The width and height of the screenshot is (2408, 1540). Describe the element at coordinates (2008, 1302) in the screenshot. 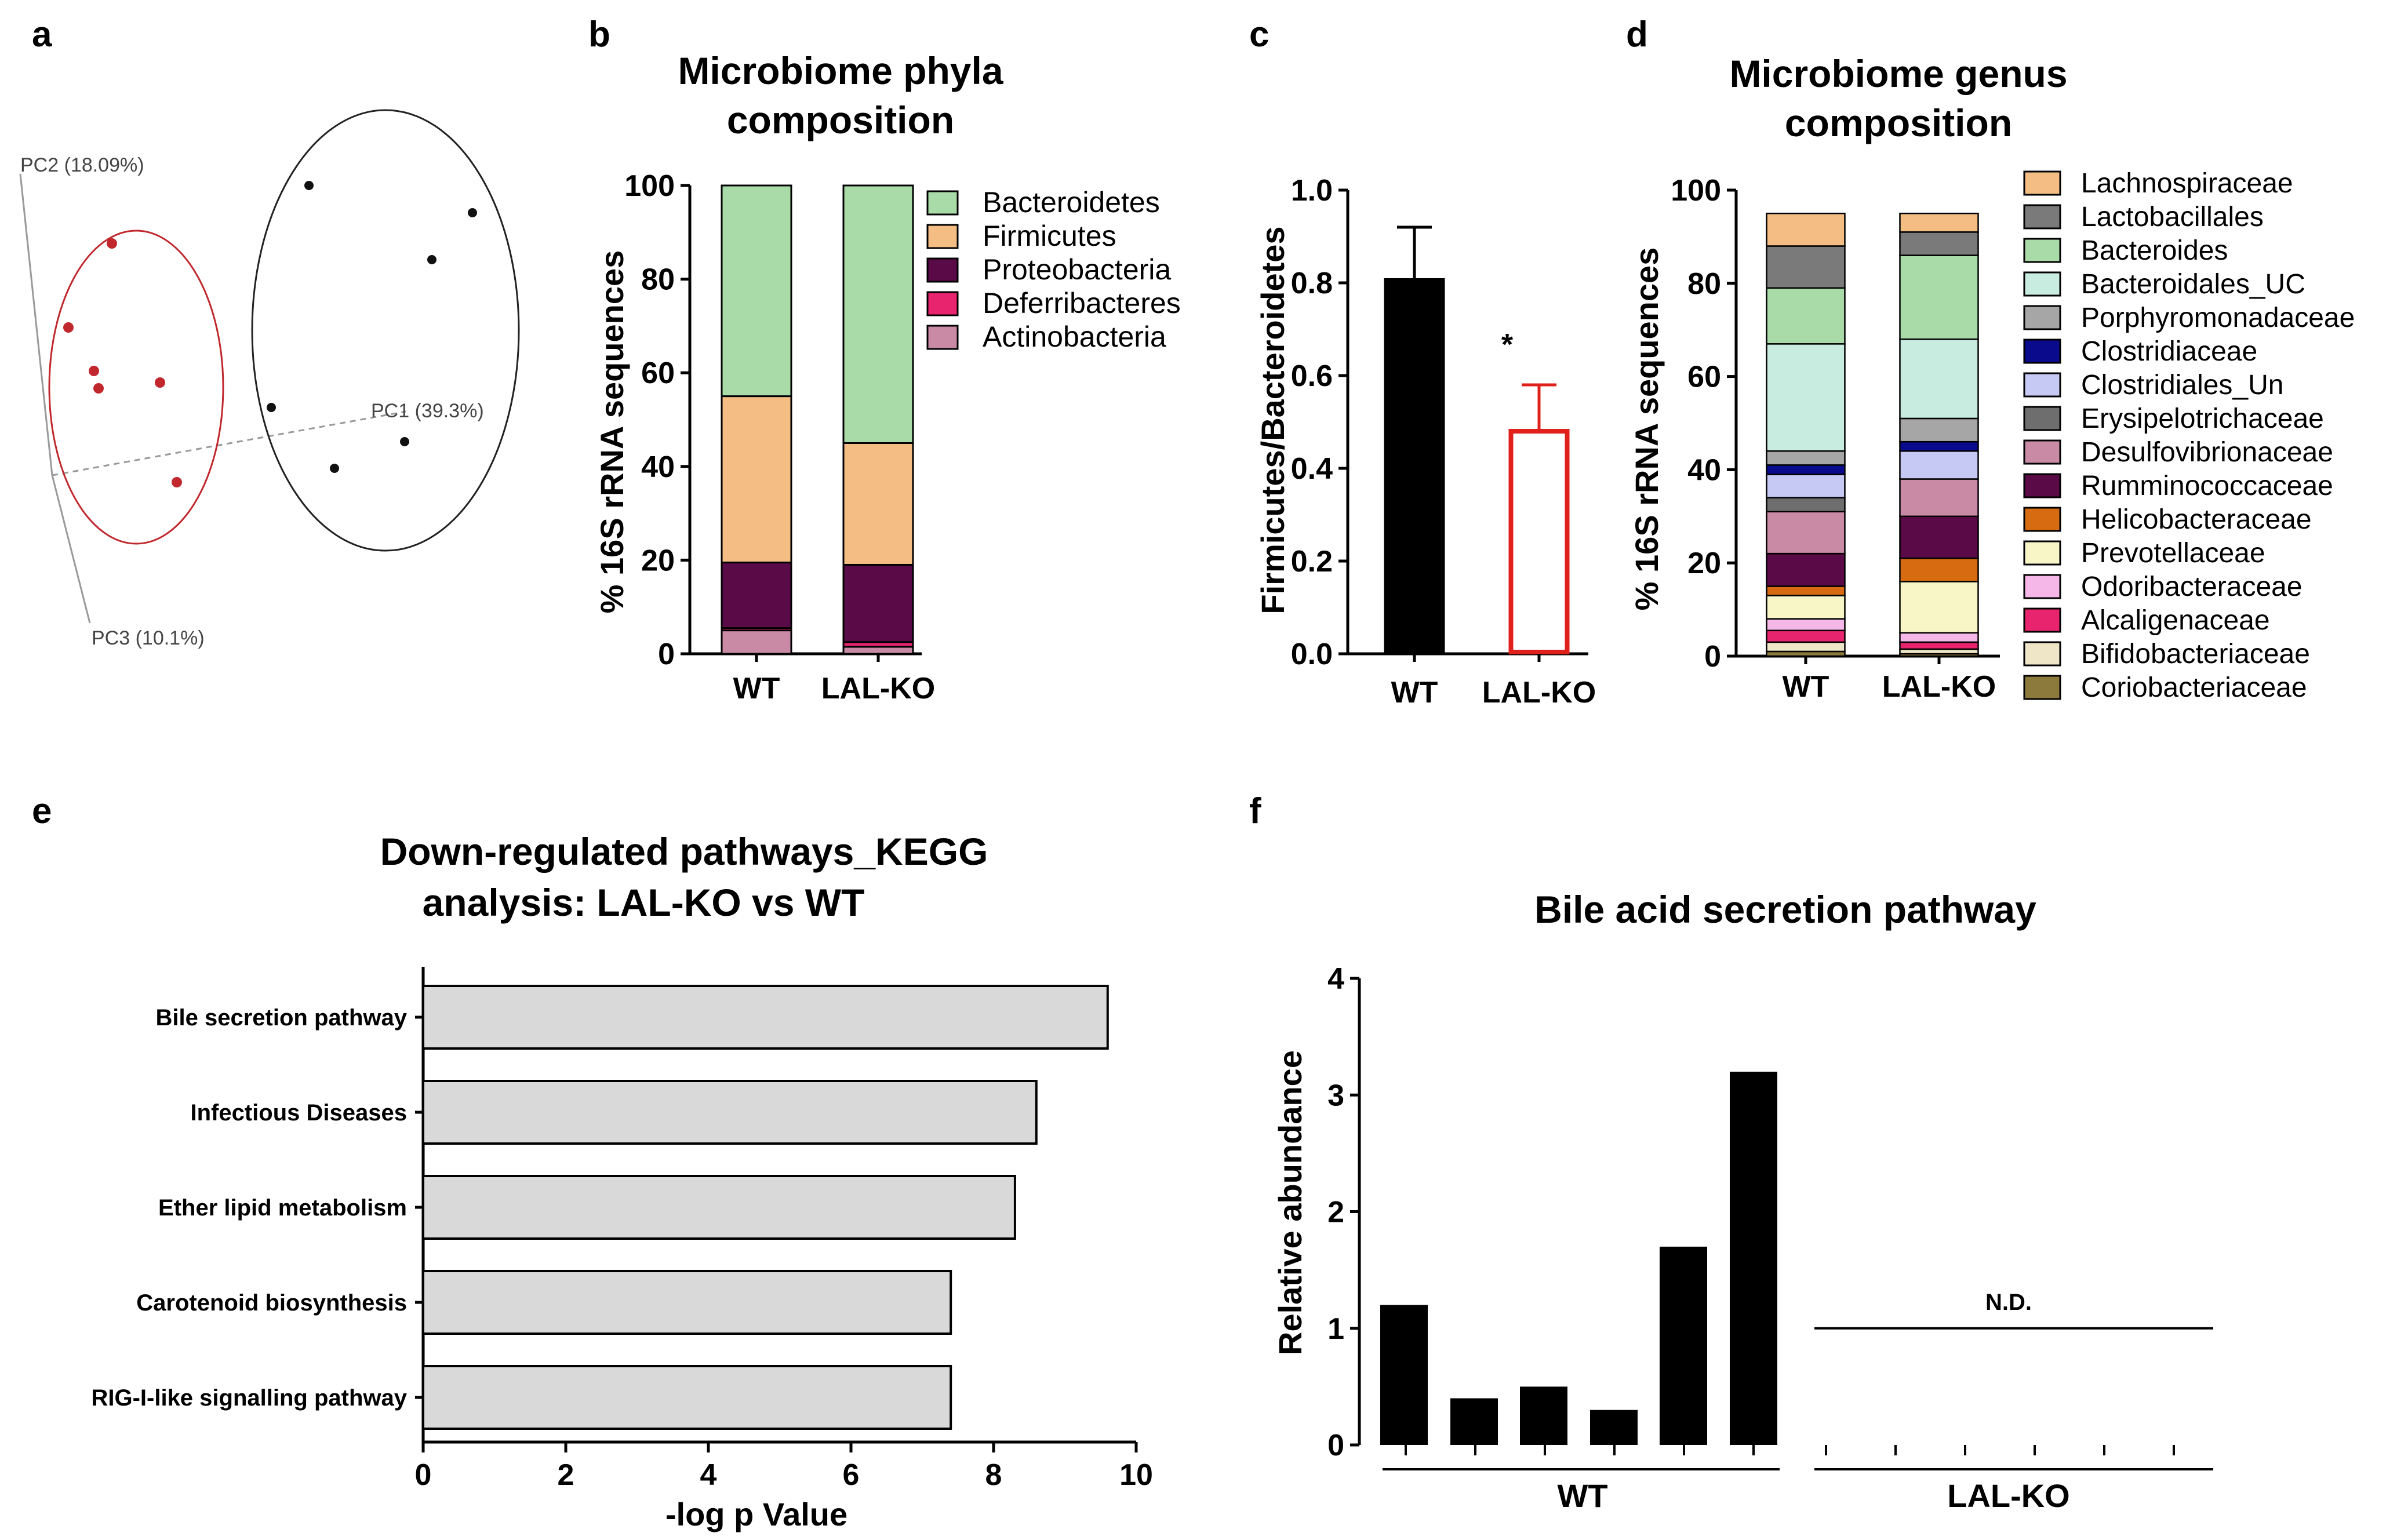

I see `f-nd-label: N.D.` at that location.